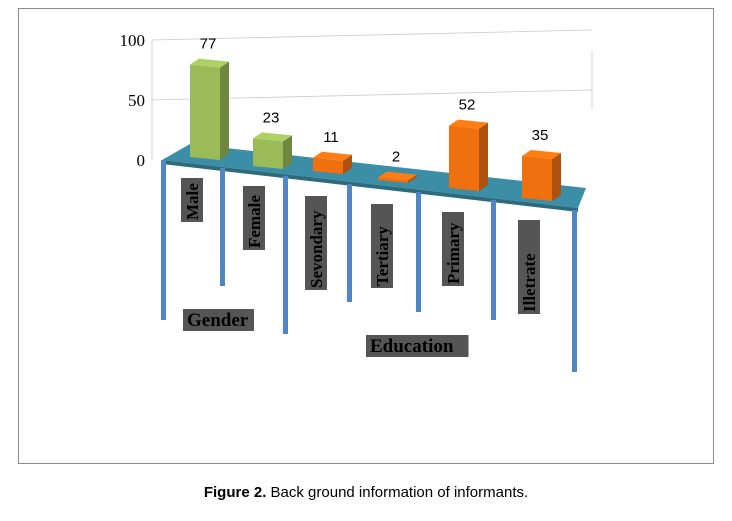  I want to click on category-label: Male, so click(192, 201).